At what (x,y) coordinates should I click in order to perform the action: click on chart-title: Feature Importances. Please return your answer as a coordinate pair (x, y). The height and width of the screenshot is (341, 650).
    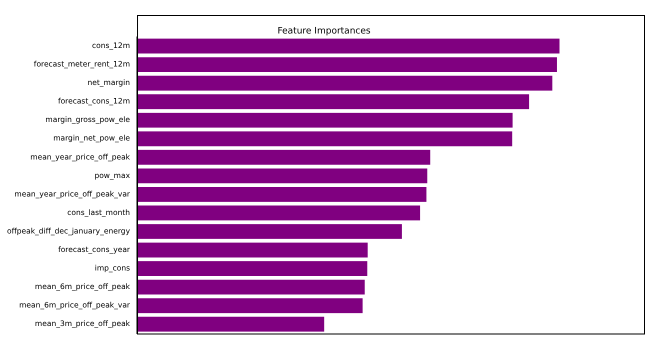
    Looking at the image, I should click on (324, 31).